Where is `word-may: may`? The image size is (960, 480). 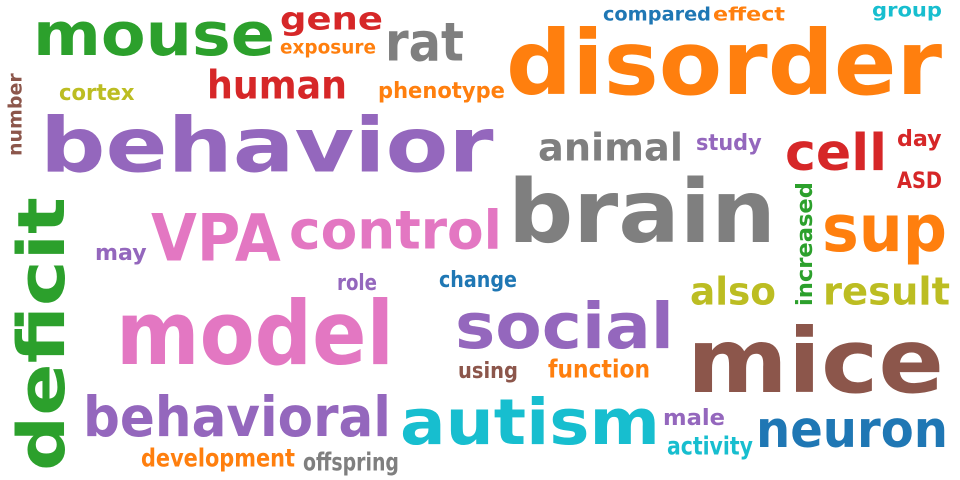
word-may: may is located at coordinates (121, 253).